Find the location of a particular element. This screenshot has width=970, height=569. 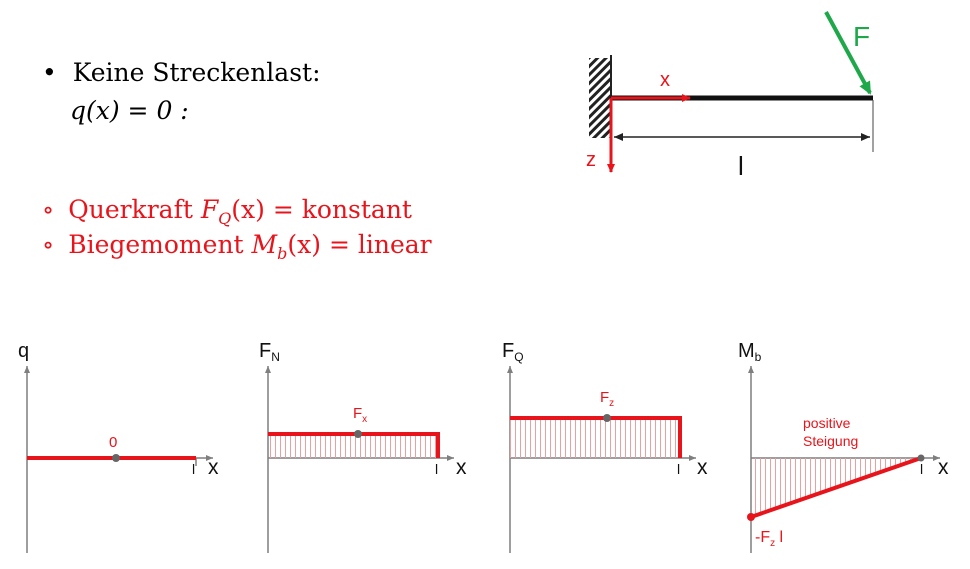

diagram-mb: Mb positive Steigung -Fz l l x is located at coordinates (843, 446).